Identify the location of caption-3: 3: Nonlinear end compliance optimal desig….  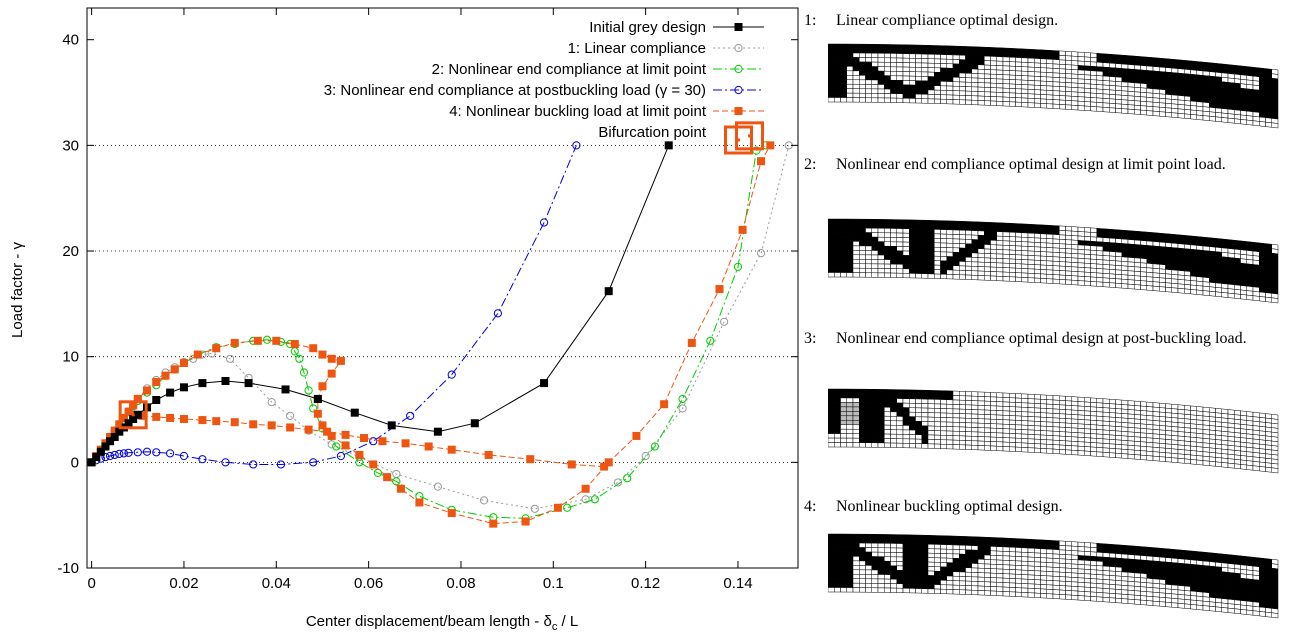
(1054, 338).